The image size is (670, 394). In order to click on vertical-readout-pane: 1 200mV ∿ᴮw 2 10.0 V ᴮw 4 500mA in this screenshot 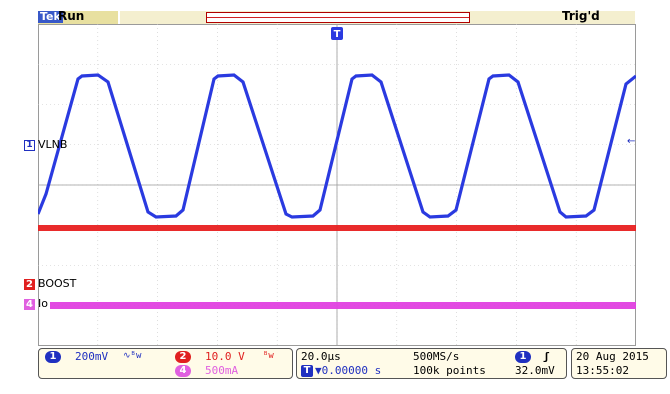, I will do `click(165, 363)`.